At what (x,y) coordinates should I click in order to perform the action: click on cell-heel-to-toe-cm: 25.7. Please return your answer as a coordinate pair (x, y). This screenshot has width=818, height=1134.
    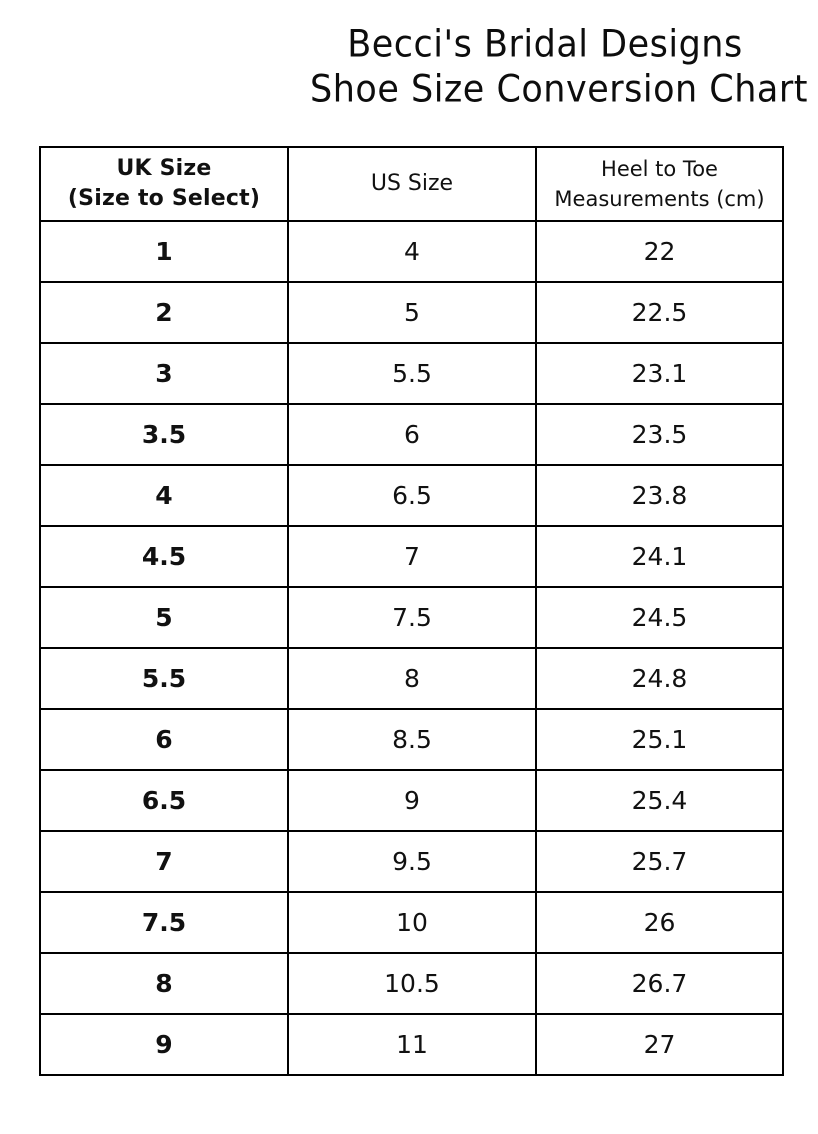
    Looking at the image, I should click on (659, 861).